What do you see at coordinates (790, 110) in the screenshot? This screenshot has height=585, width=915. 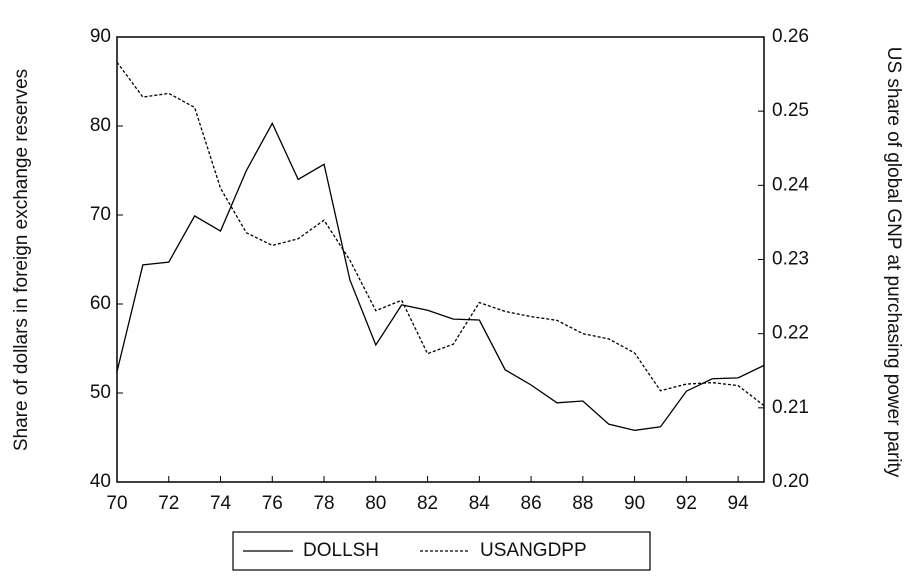 I see `y2-tick-label: 0.25` at bounding box center [790, 110].